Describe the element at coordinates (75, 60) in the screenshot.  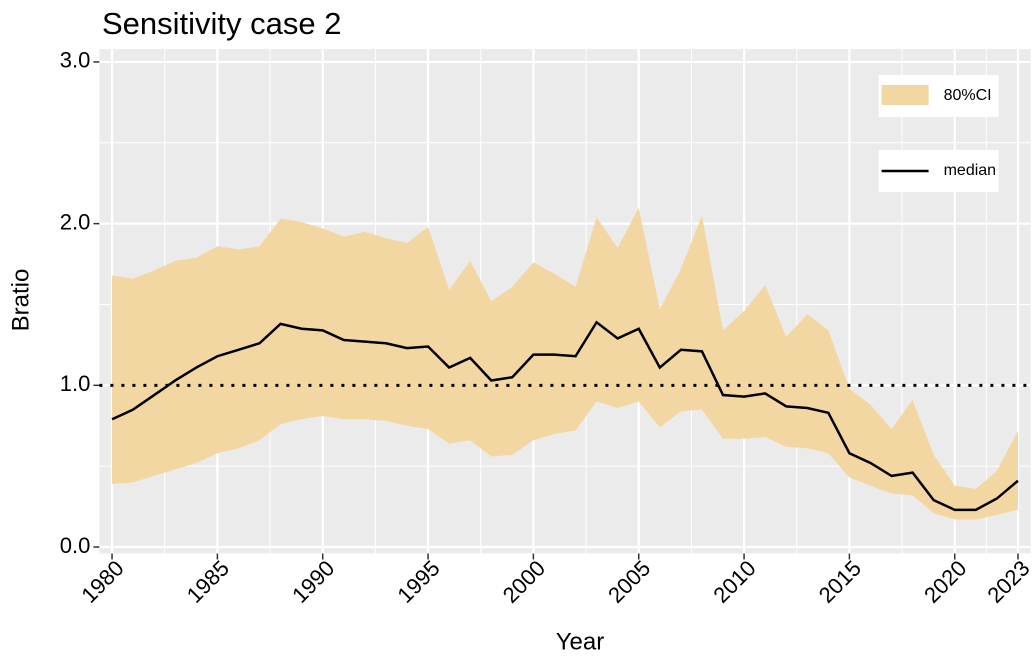
I see `y-tick-label: 3.0` at that location.